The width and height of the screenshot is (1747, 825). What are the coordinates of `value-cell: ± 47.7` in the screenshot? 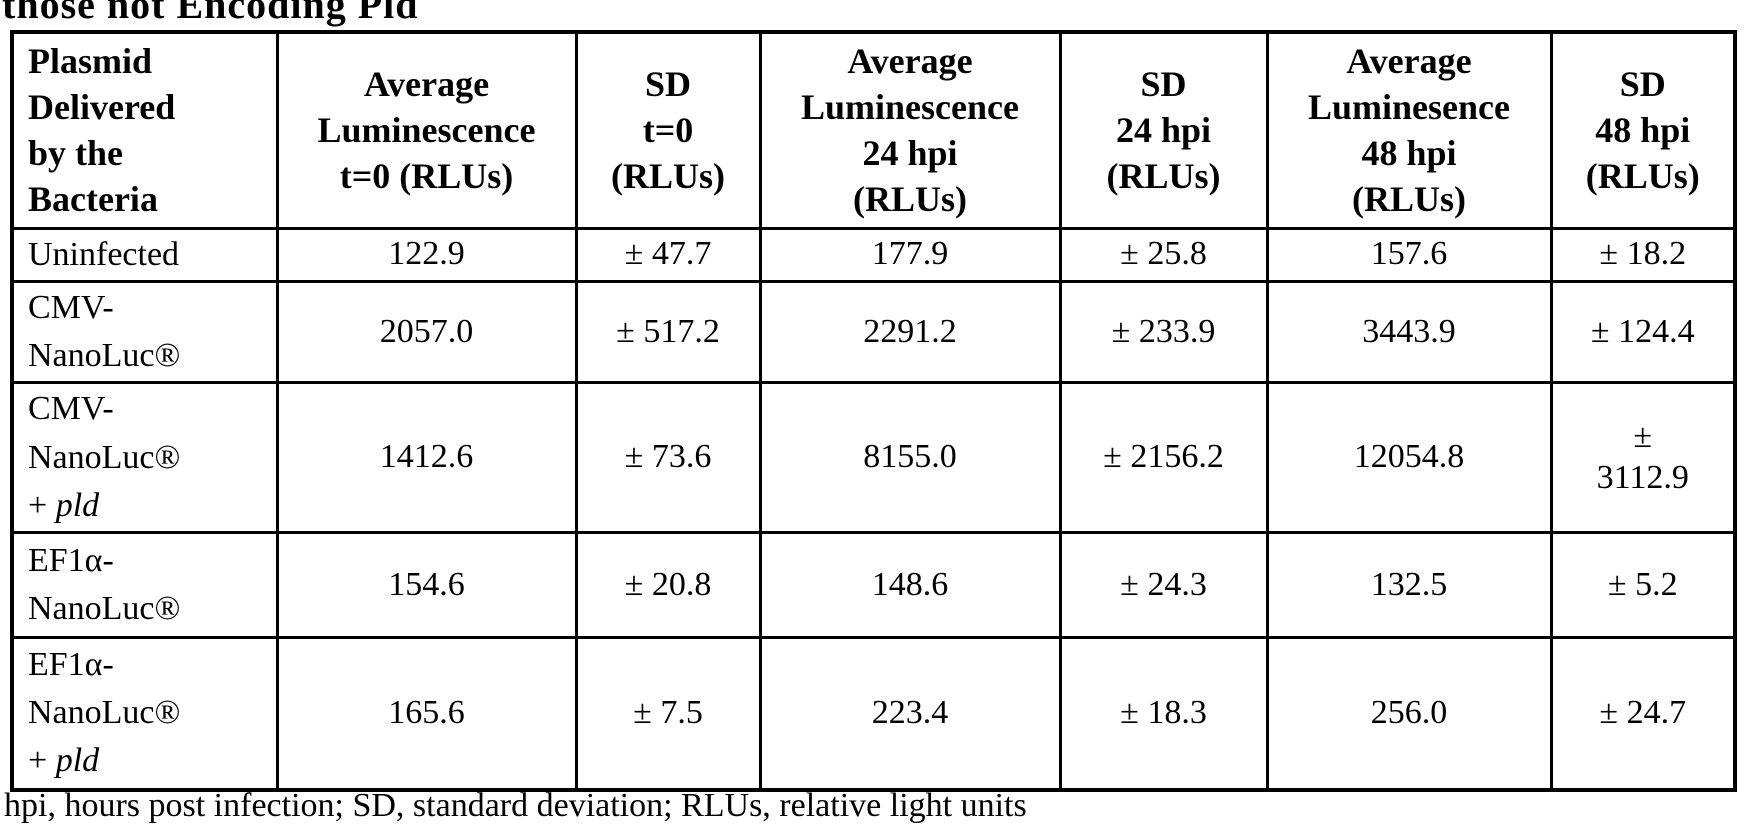 It's located at (668, 254).